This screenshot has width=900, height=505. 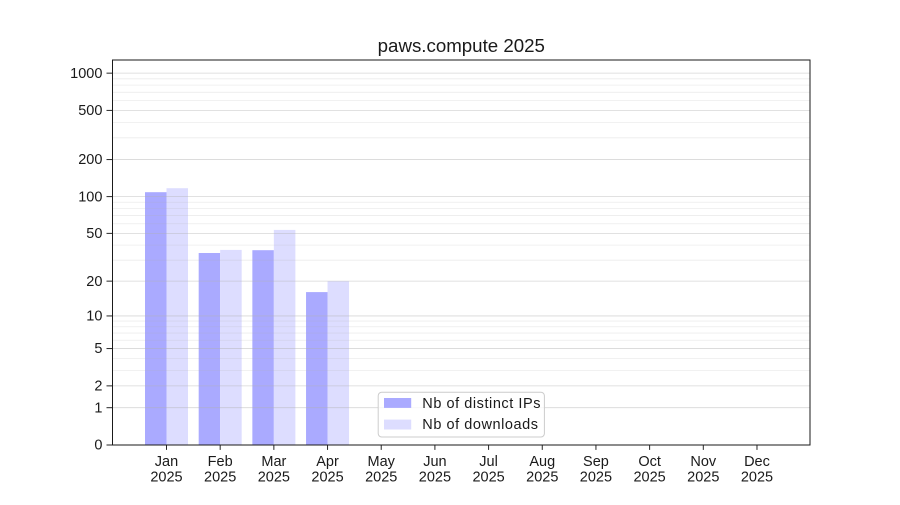 I want to click on svg-text: Nb of downloads, so click(x=480, y=425).